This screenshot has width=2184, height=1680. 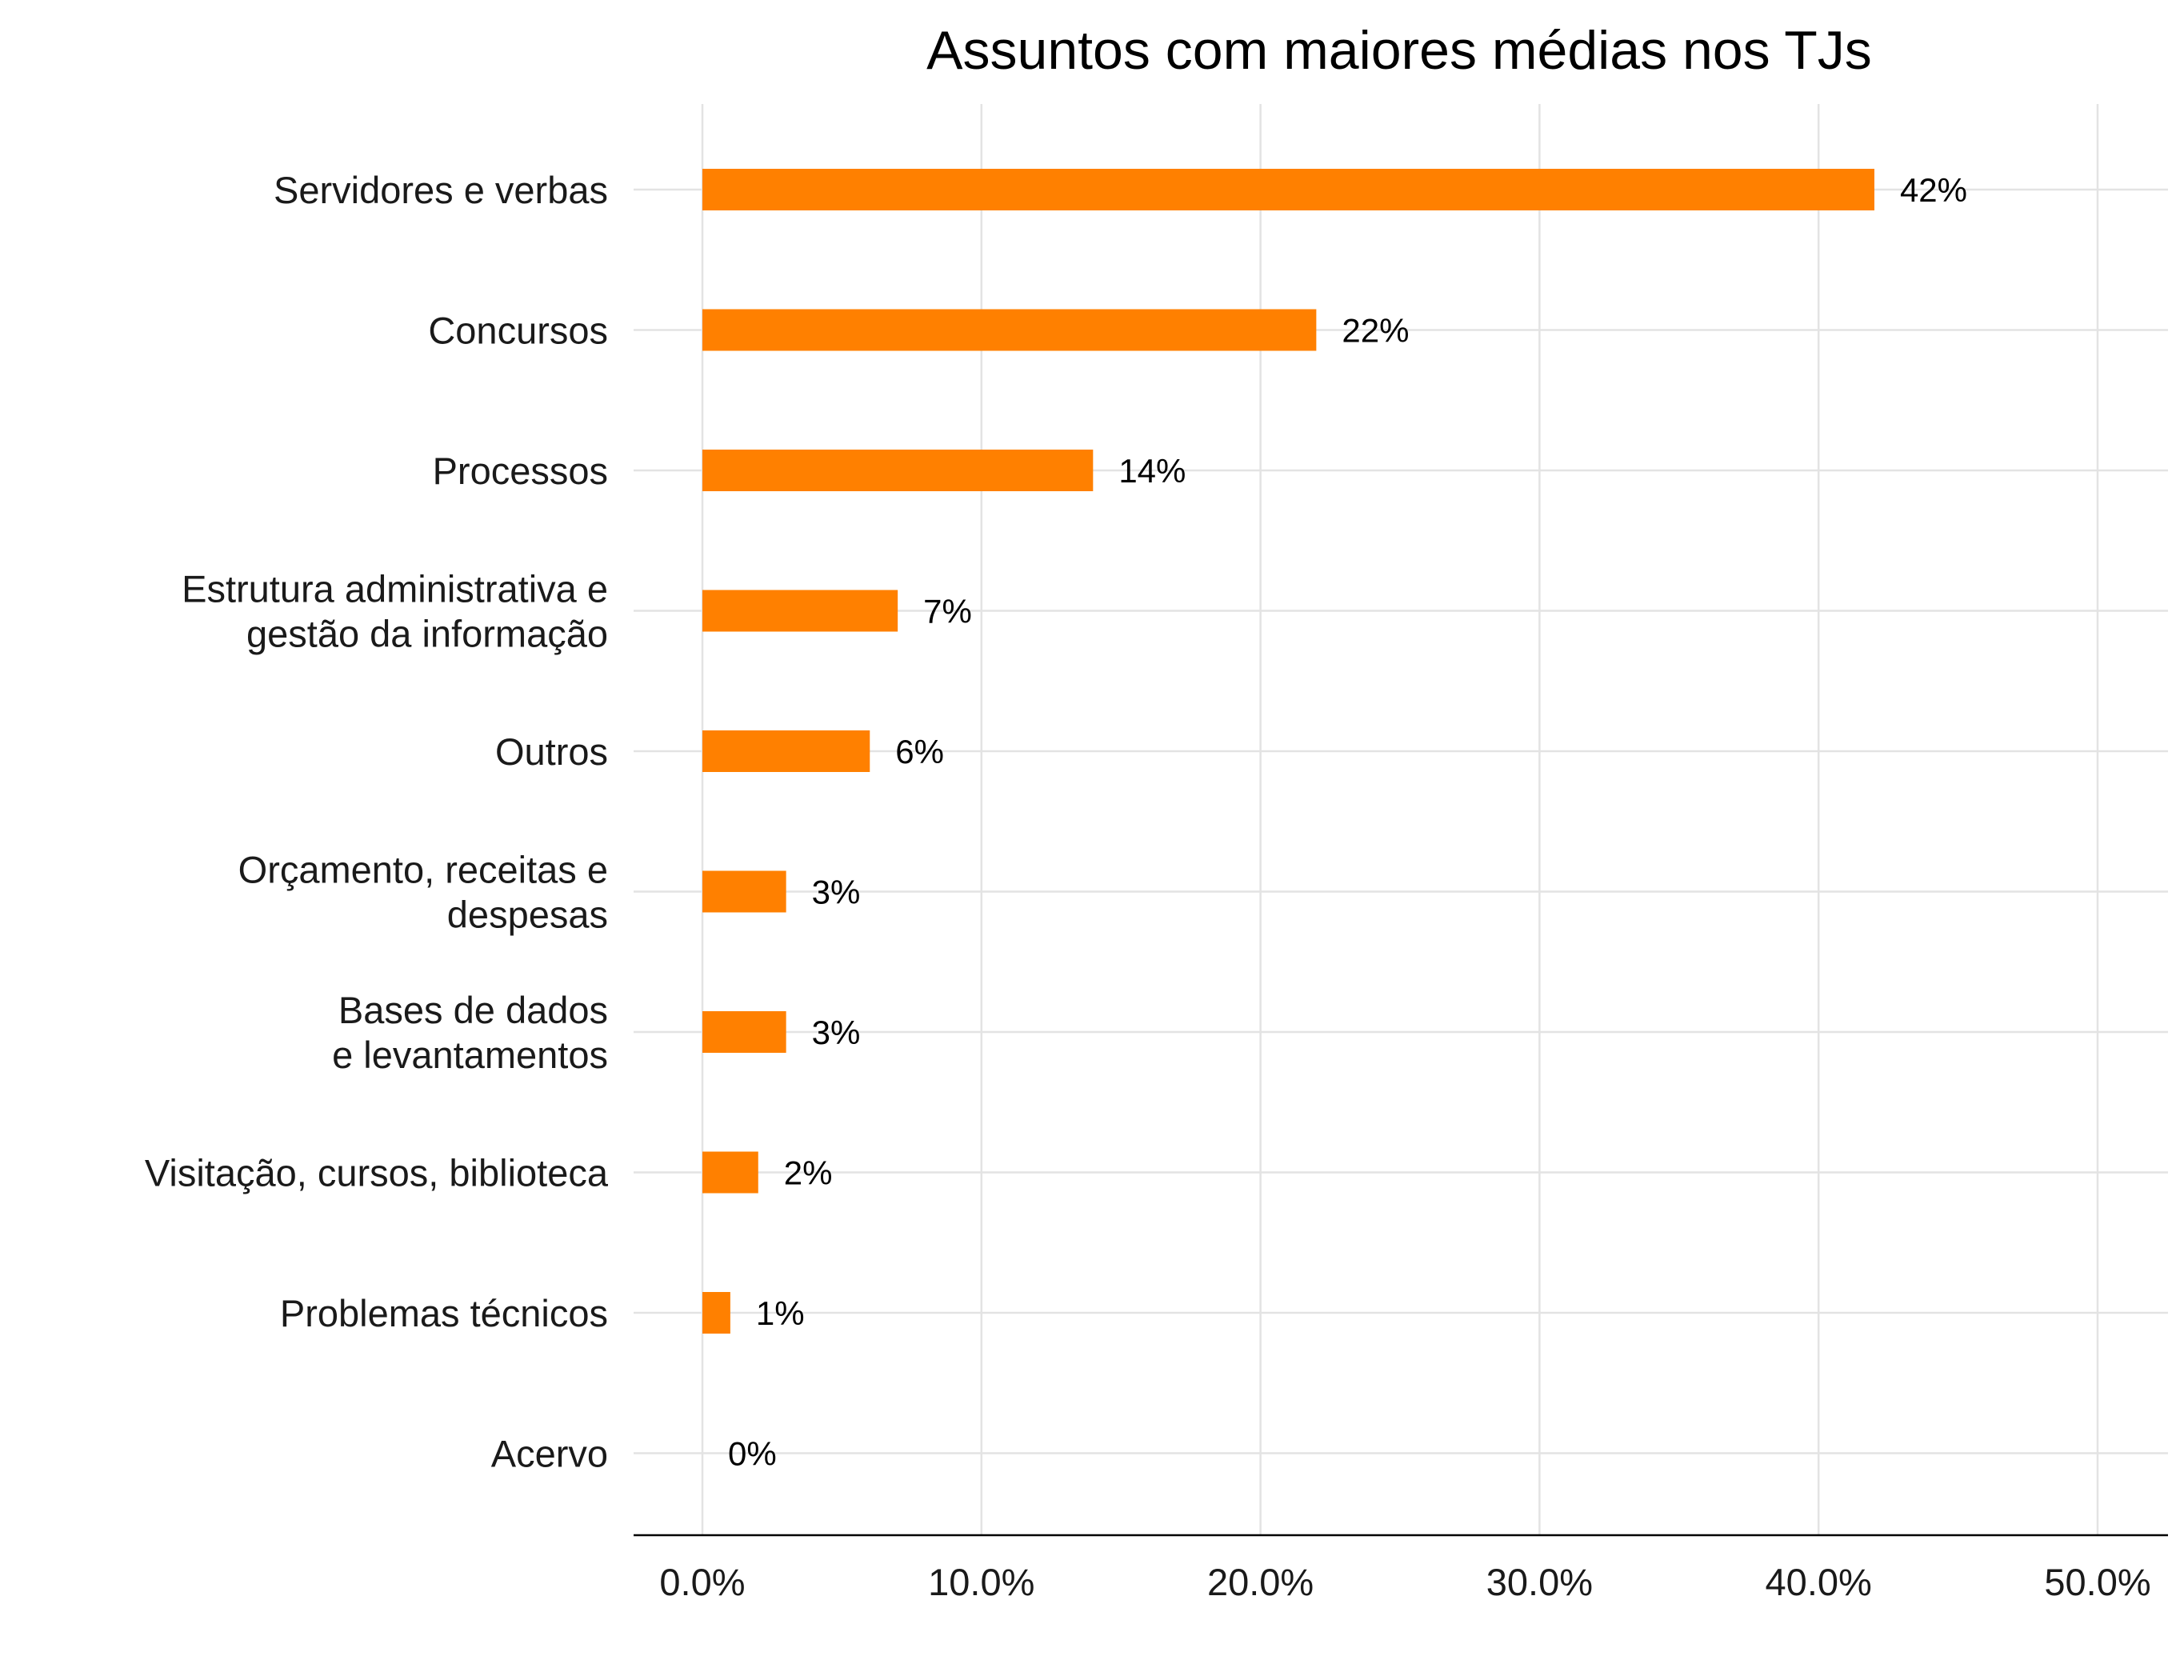 What do you see at coordinates (702, 1582) in the screenshot?
I see `x-tick-label: 0.0%` at bounding box center [702, 1582].